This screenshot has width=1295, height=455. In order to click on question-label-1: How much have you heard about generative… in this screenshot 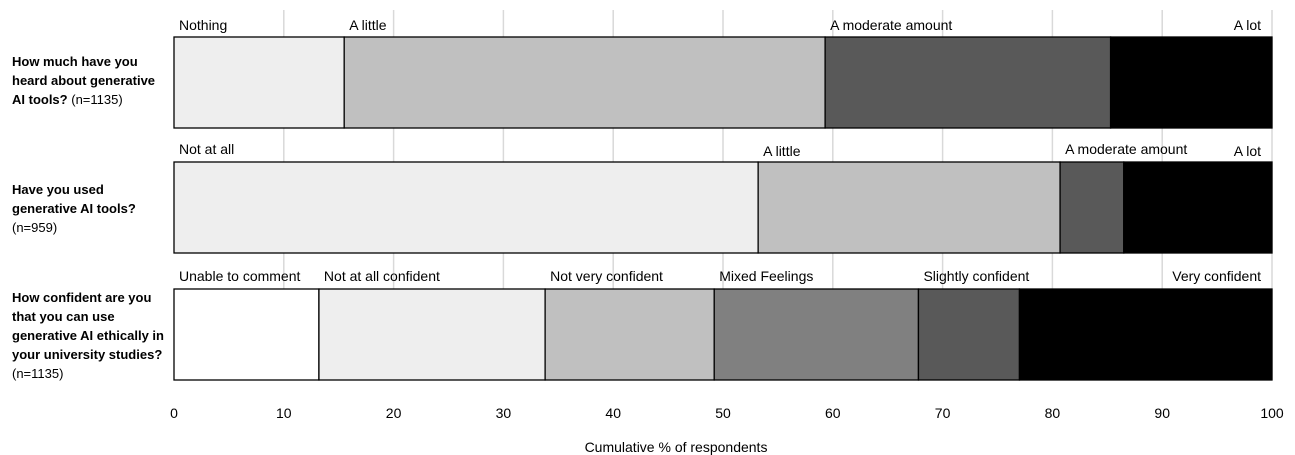, I will do `click(91, 80)`.